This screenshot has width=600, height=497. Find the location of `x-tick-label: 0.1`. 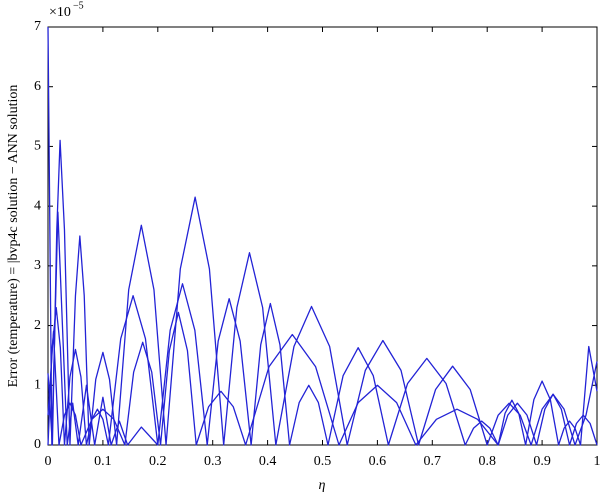

x-tick-label: 0.1 is located at coordinates (103, 461).